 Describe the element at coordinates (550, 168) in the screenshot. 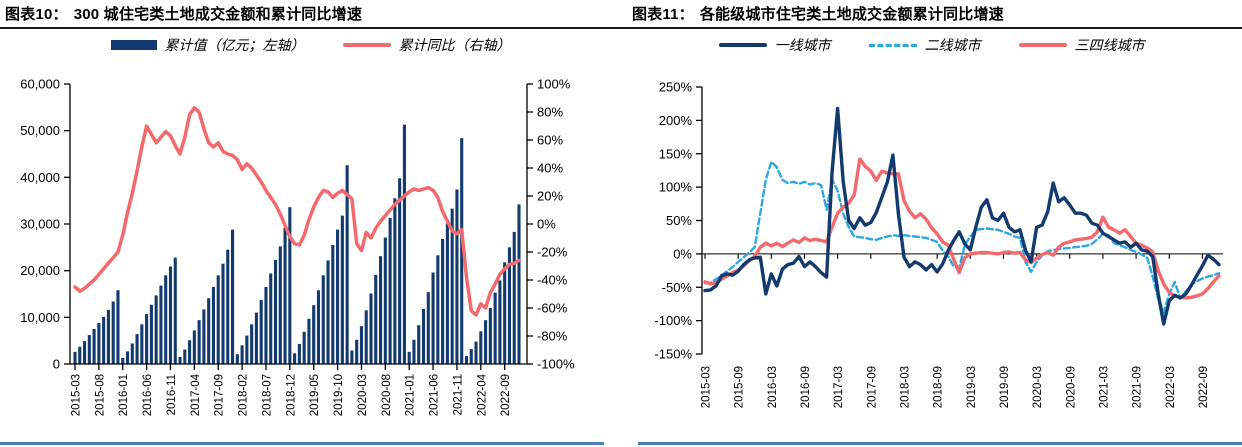

I see `right-y-tick-label: 40%` at that location.